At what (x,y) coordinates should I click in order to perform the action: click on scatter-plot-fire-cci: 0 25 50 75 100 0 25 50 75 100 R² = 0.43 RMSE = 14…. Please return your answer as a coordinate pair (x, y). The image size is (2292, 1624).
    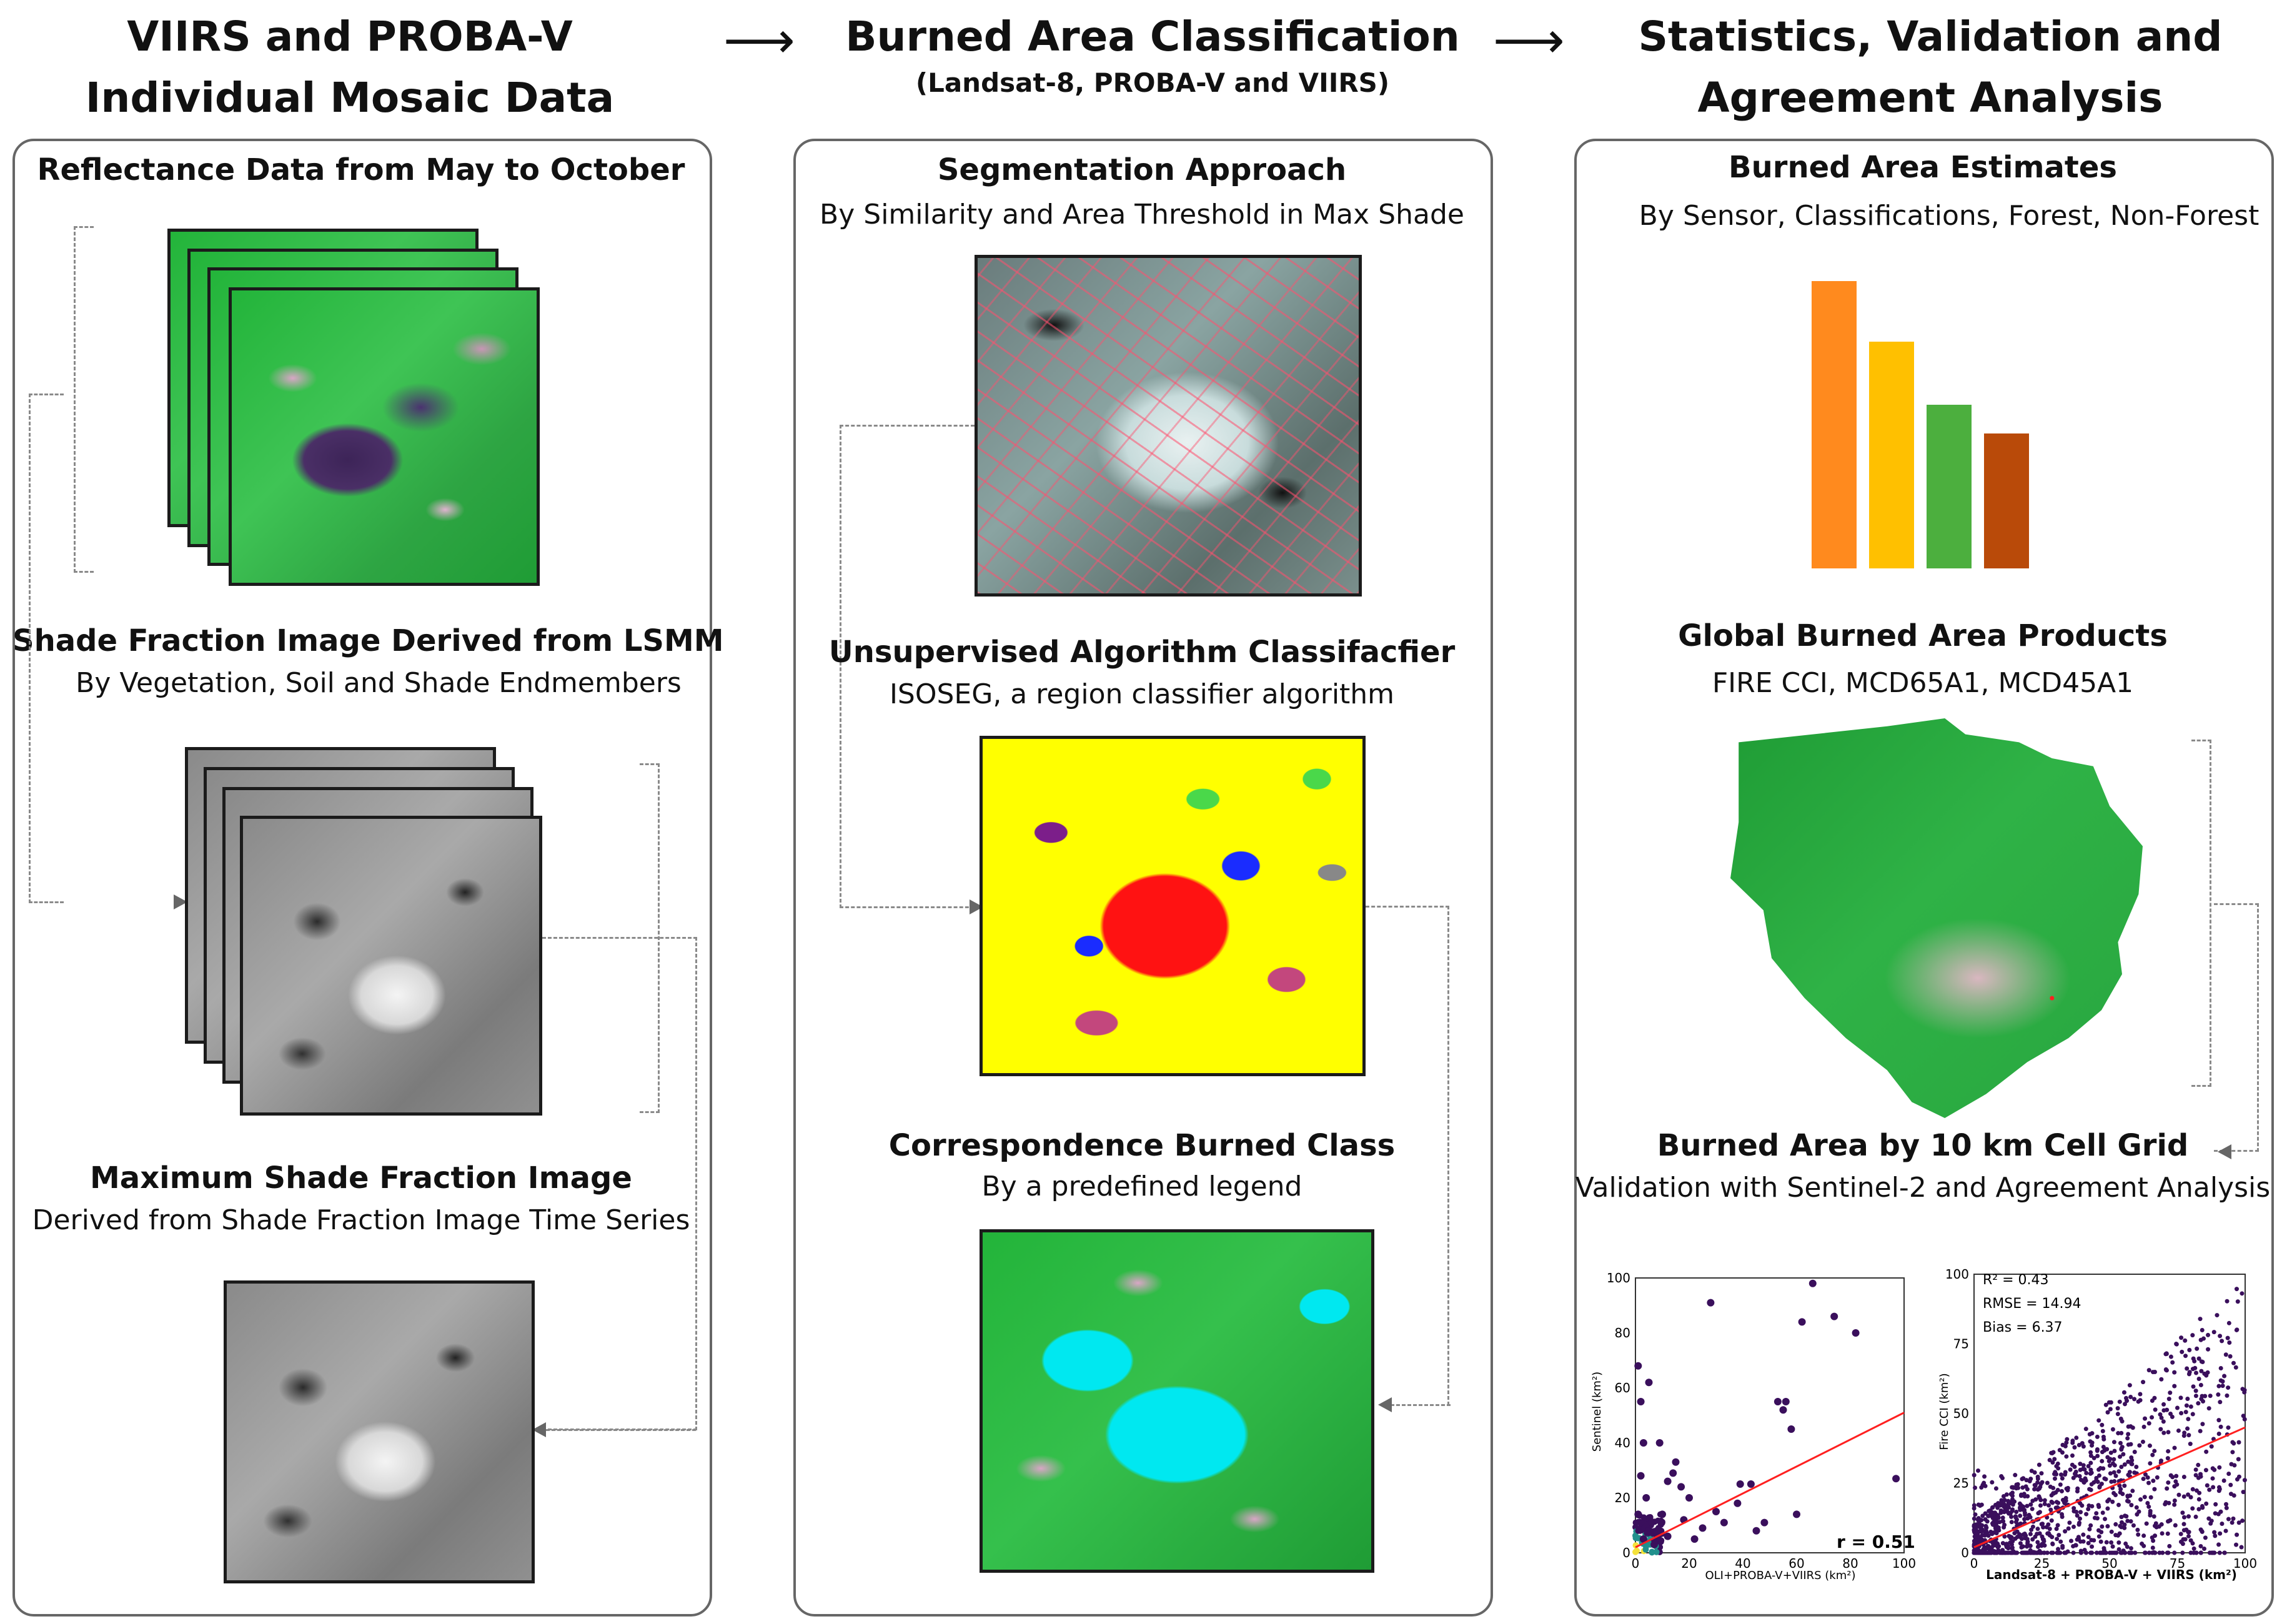
    Looking at the image, I should click on (2097, 1424).